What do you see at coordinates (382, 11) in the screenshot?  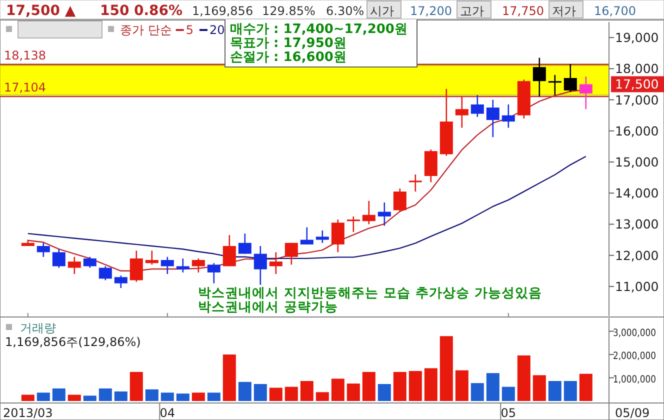 I see `text: 시가` at bounding box center [382, 11].